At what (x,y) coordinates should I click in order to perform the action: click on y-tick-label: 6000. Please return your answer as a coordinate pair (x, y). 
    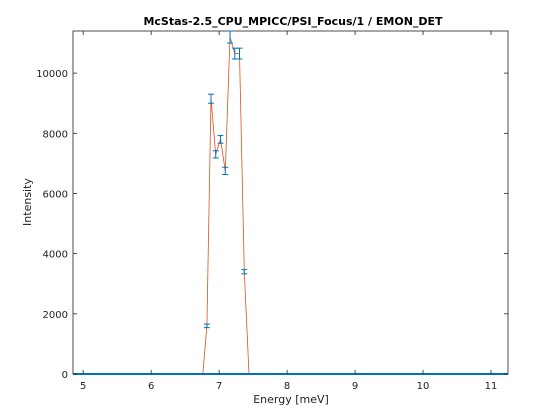
    Looking at the image, I should click on (55, 194).